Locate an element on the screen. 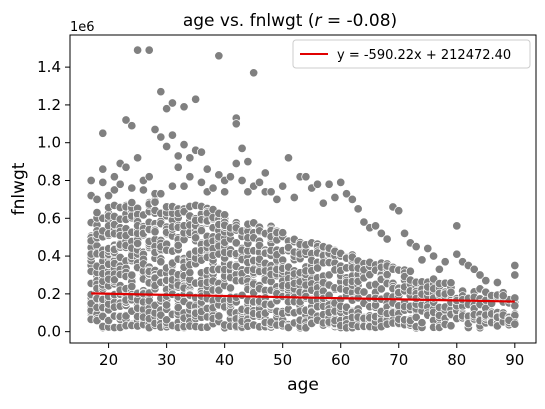  chart-title-prefix: age vs. fnlwgt ( is located at coordinates (249, 21).